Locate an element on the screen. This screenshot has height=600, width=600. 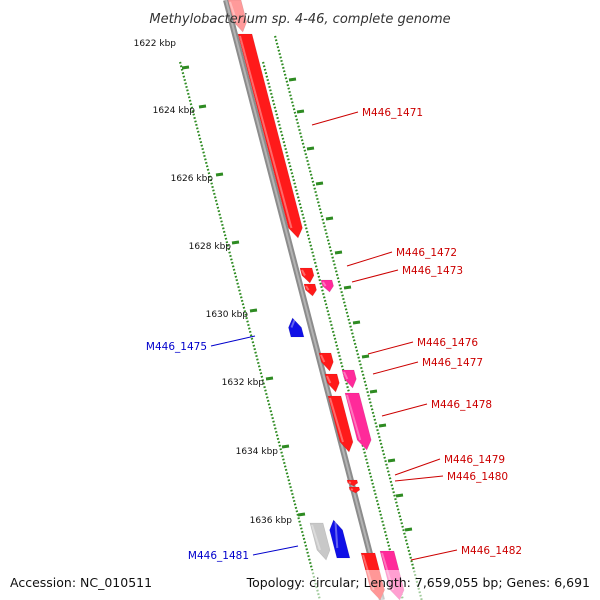
gene-m446-1478-shine is located at coordinates (336, 420).